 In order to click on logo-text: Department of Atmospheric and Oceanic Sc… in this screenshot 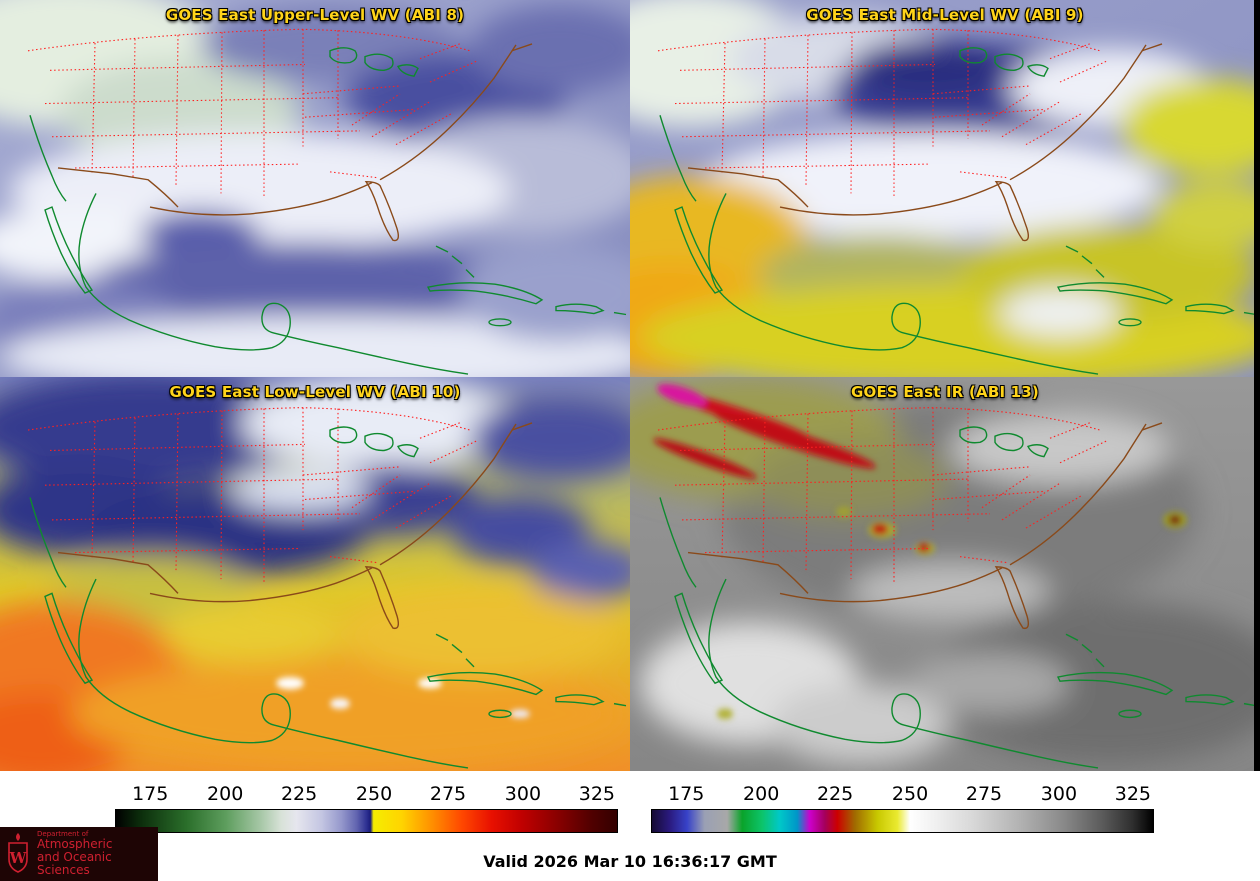, I will do `click(94, 853)`.